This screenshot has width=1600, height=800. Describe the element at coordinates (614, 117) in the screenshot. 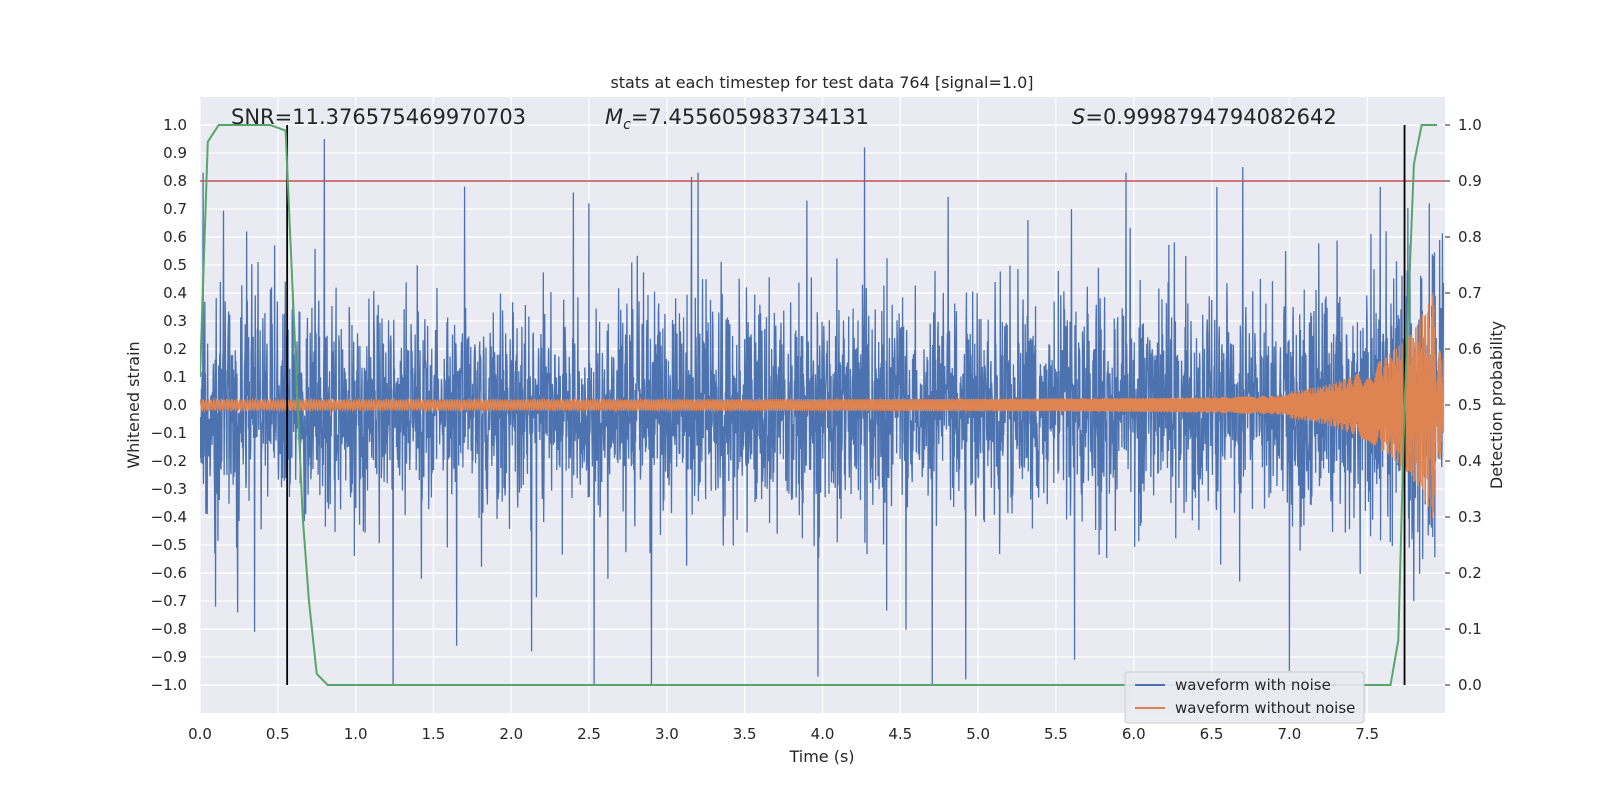

I see `chirp-mass-symbol: M` at that location.